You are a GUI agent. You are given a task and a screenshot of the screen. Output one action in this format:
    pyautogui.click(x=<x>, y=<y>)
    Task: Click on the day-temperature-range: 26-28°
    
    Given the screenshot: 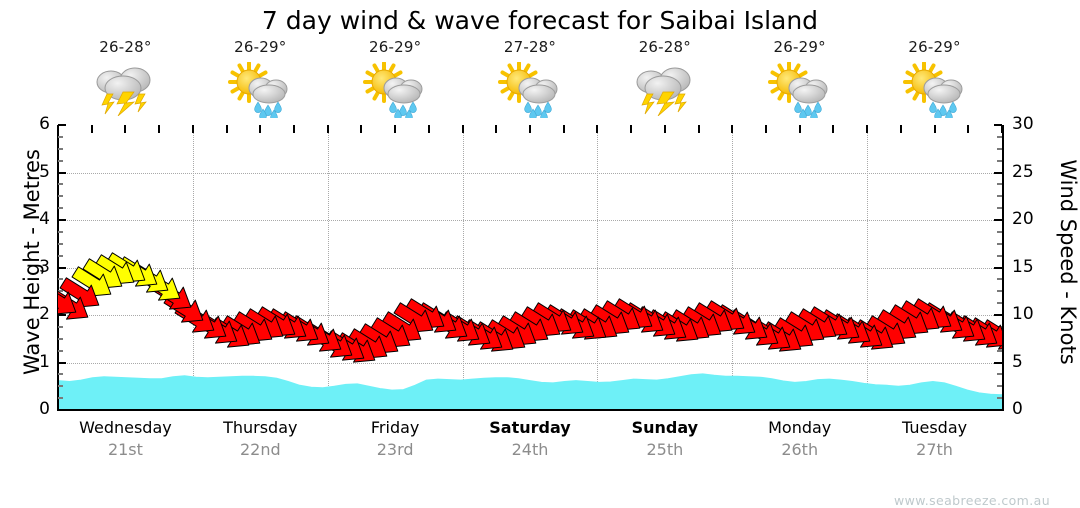 What is the action you would take?
    pyautogui.click(x=664, y=47)
    